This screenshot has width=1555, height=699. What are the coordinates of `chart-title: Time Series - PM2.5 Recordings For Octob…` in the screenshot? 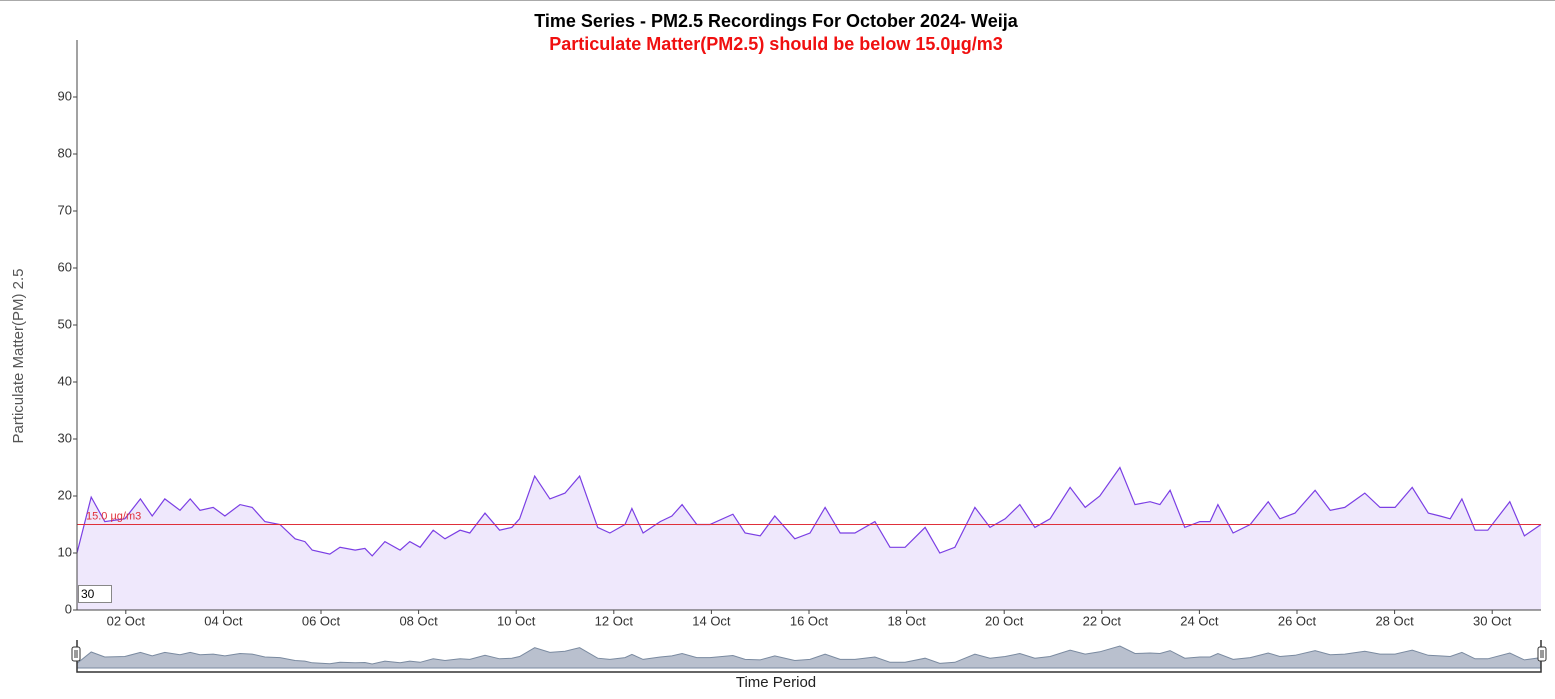 It's located at (776, 21).